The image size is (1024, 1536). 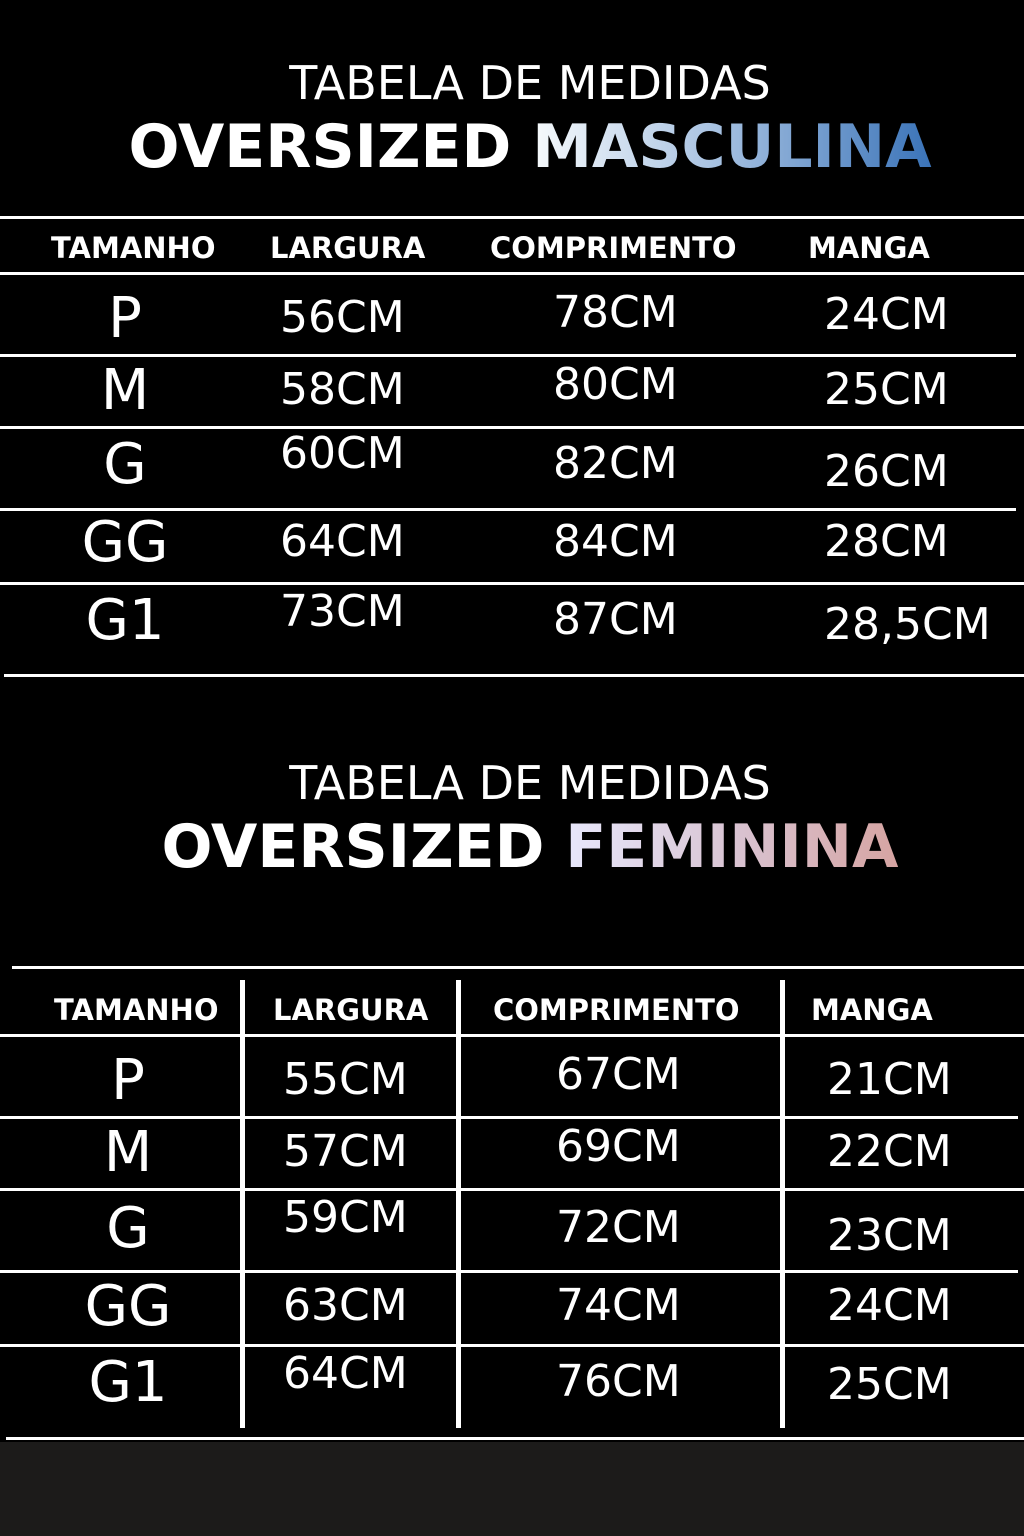 What do you see at coordinates (618, 1146) in the screenshot?
I see `measure-cell: 69CM` at bounding box center [618, 1146].